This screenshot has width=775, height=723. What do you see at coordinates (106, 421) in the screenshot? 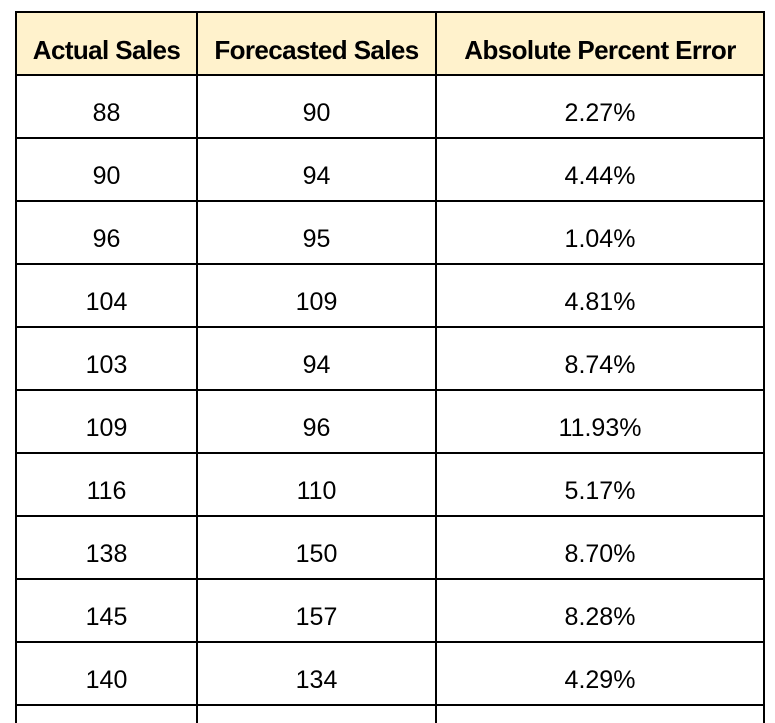
I see `cell-actual: 109` at bounding box center [106, 421].